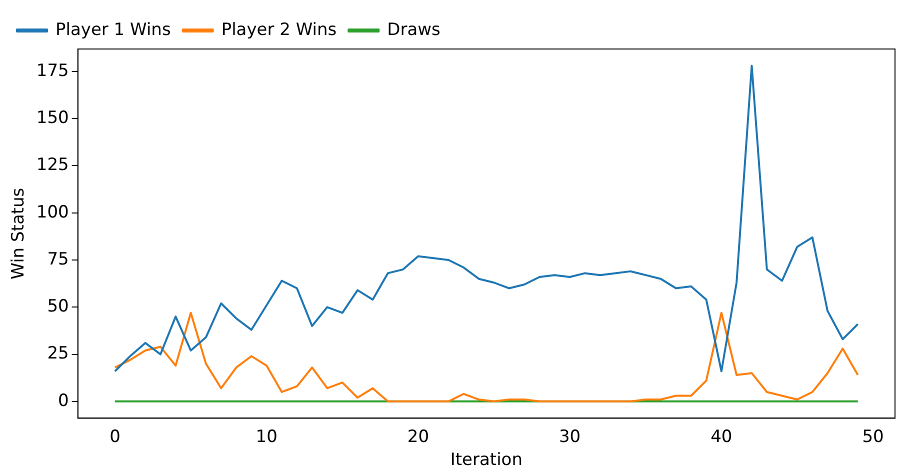 The image size is (907, 473). What do you see at coordinates (115, 436) in the screenshot?
I see `x-tick-label: 0` at bounding box center [115, 436].